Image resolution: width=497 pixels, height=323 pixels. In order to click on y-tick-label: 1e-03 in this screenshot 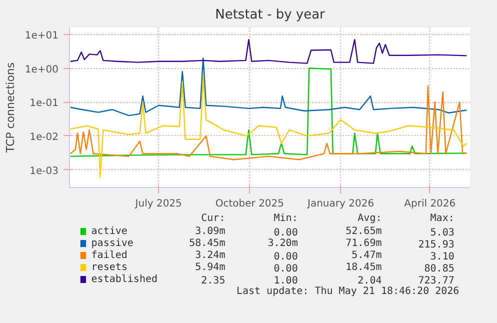, I will do `click(44, 171)`.